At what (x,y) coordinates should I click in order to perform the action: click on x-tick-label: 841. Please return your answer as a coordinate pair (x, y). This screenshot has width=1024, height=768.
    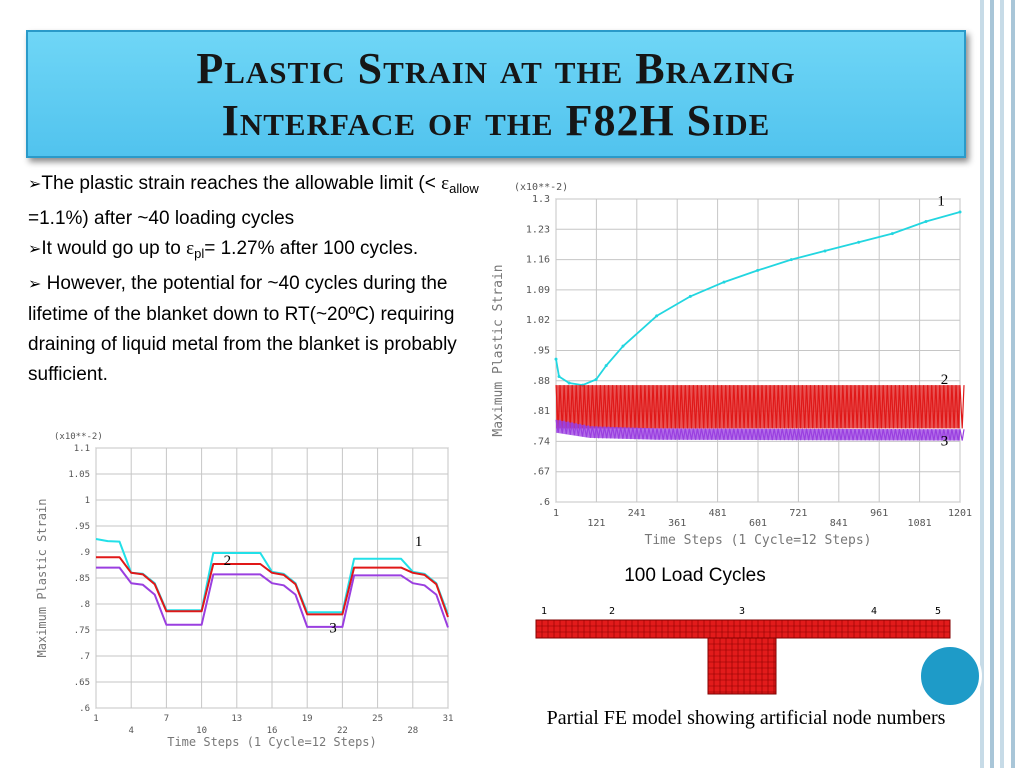
    Looking at the image, I should click on (839, 523).